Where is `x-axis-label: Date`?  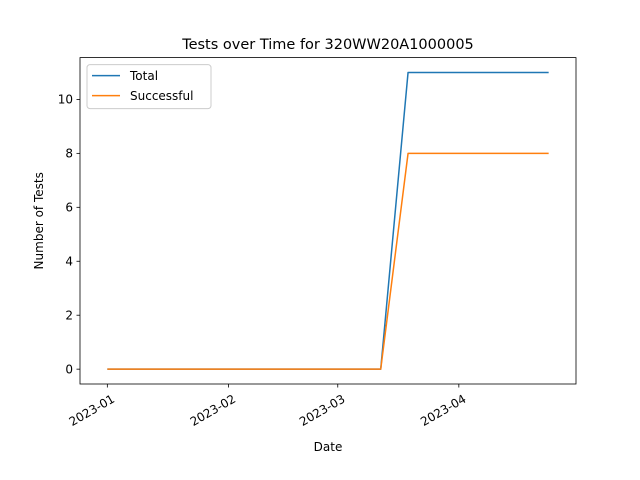
x-axis-label: Date is located at coordinates (328, 447).